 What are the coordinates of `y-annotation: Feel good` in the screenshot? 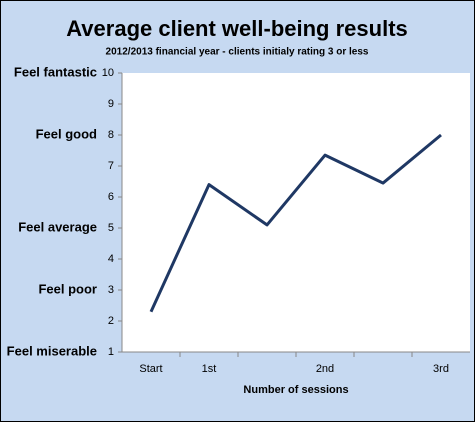 It's located at (66, 133).